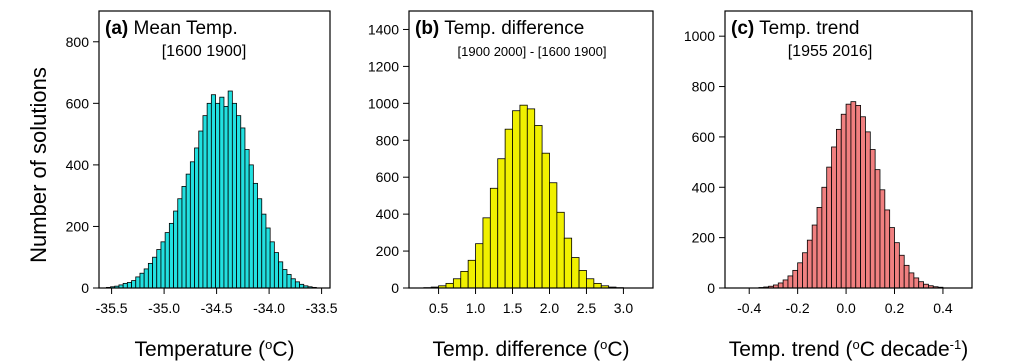 Image resolution: width=1012 pixels, height=364 pixels. I want to click on panel-subtitle: [1955 2016], so click(830, 51).